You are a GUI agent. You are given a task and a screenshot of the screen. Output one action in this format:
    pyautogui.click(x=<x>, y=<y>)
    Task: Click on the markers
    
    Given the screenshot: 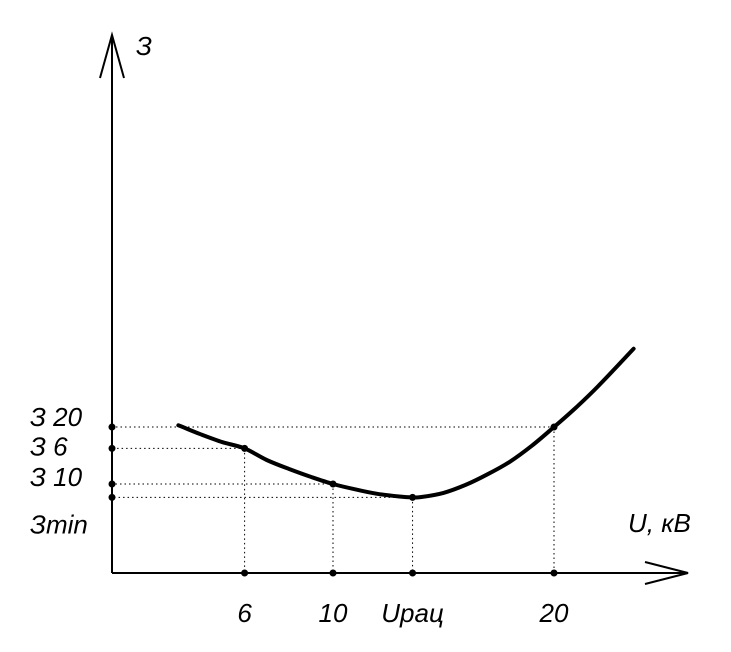 What is the action you would take?
    pyautogui.click(x=333, y=500)
    